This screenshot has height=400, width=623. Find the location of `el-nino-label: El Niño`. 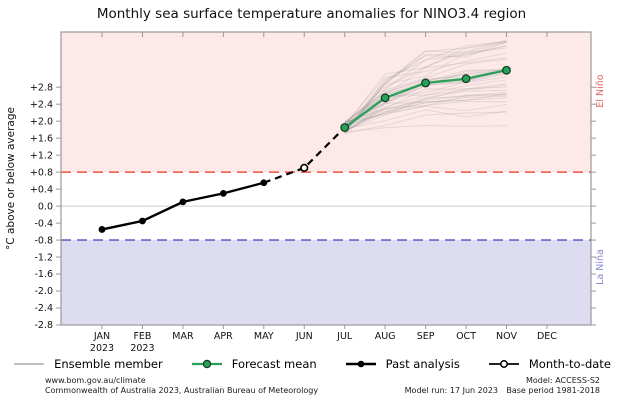

el-nino-label: El Niño is located at coordinates (600, 90).